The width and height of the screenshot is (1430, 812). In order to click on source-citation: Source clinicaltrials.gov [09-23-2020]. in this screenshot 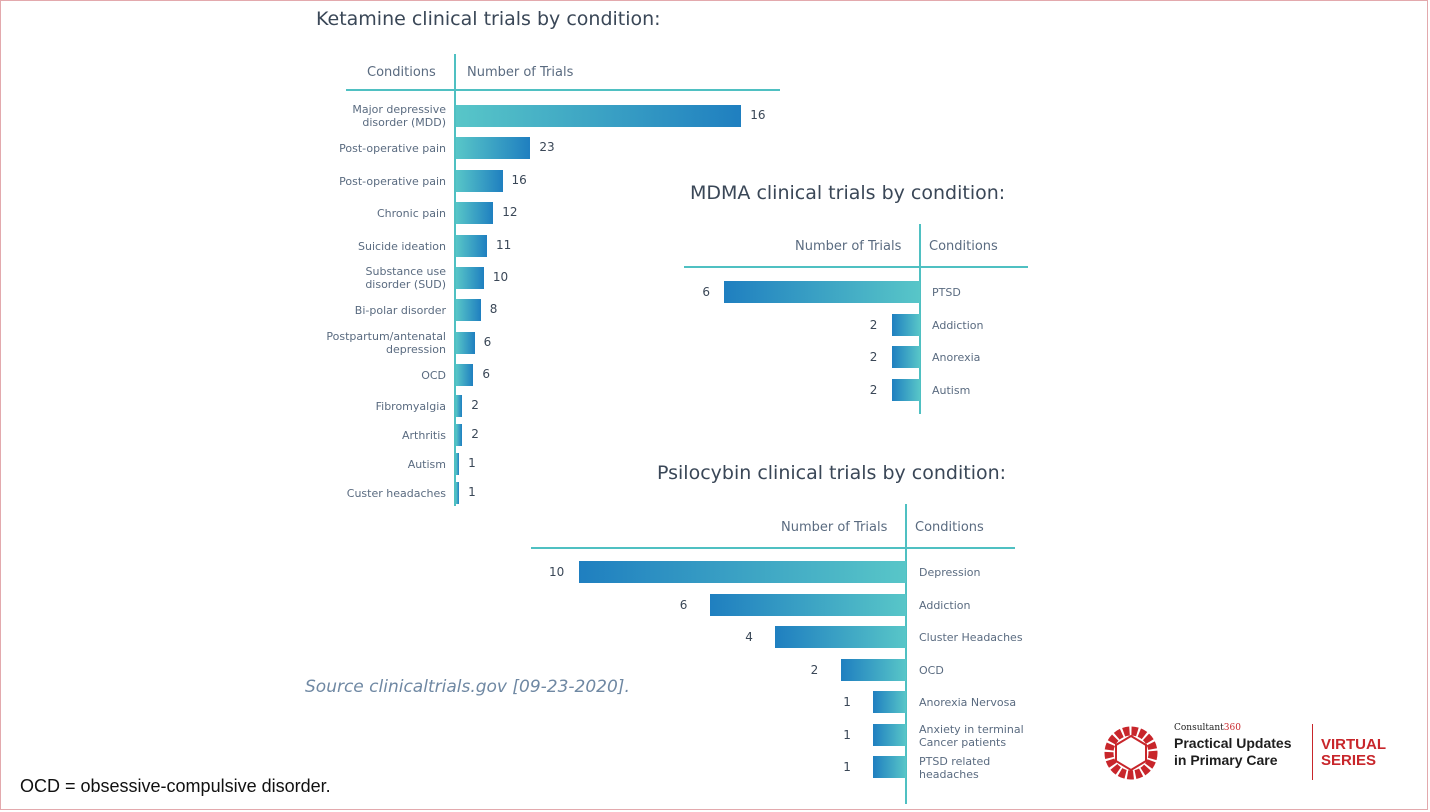, I will do `click(467, 687)`.